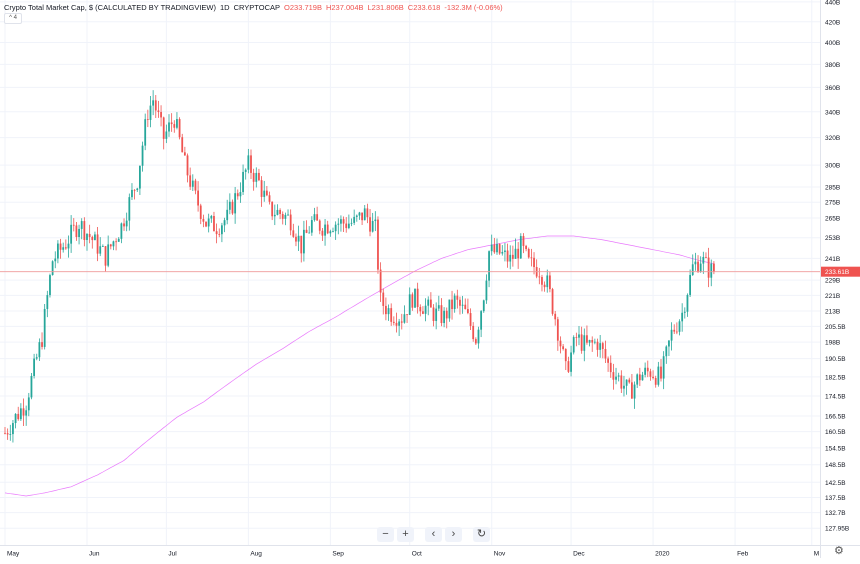 The image size is (860, 564). Describe the element at coordinates (579, 554) in the screenshot. I see `time-tick-label: Dec` at that location.